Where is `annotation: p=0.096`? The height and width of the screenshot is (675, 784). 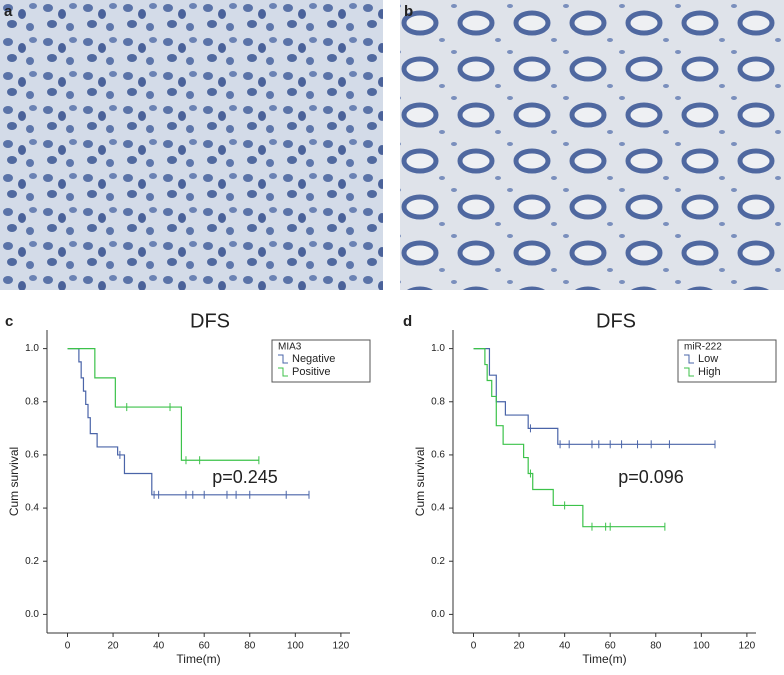 annotation: p=0.096 is located at coordinates (651, 477).